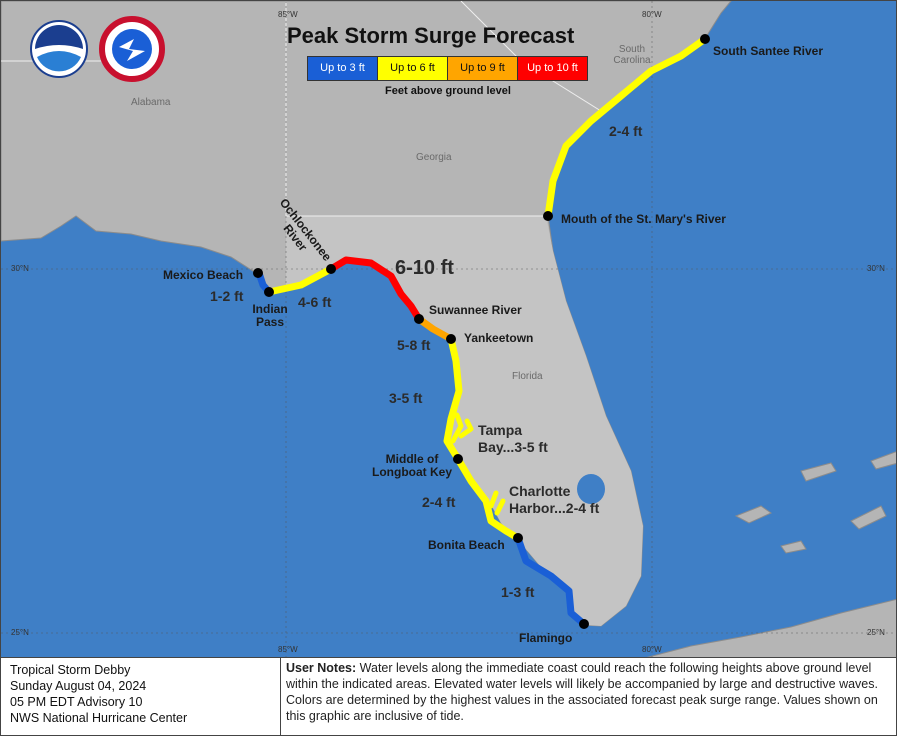 This screenshot has width=897, height=736. Describe the element at coordinates (76, 702) in the screenshot. I see `storm-info-line: 05 PM EDT Advisory 10` at that location.